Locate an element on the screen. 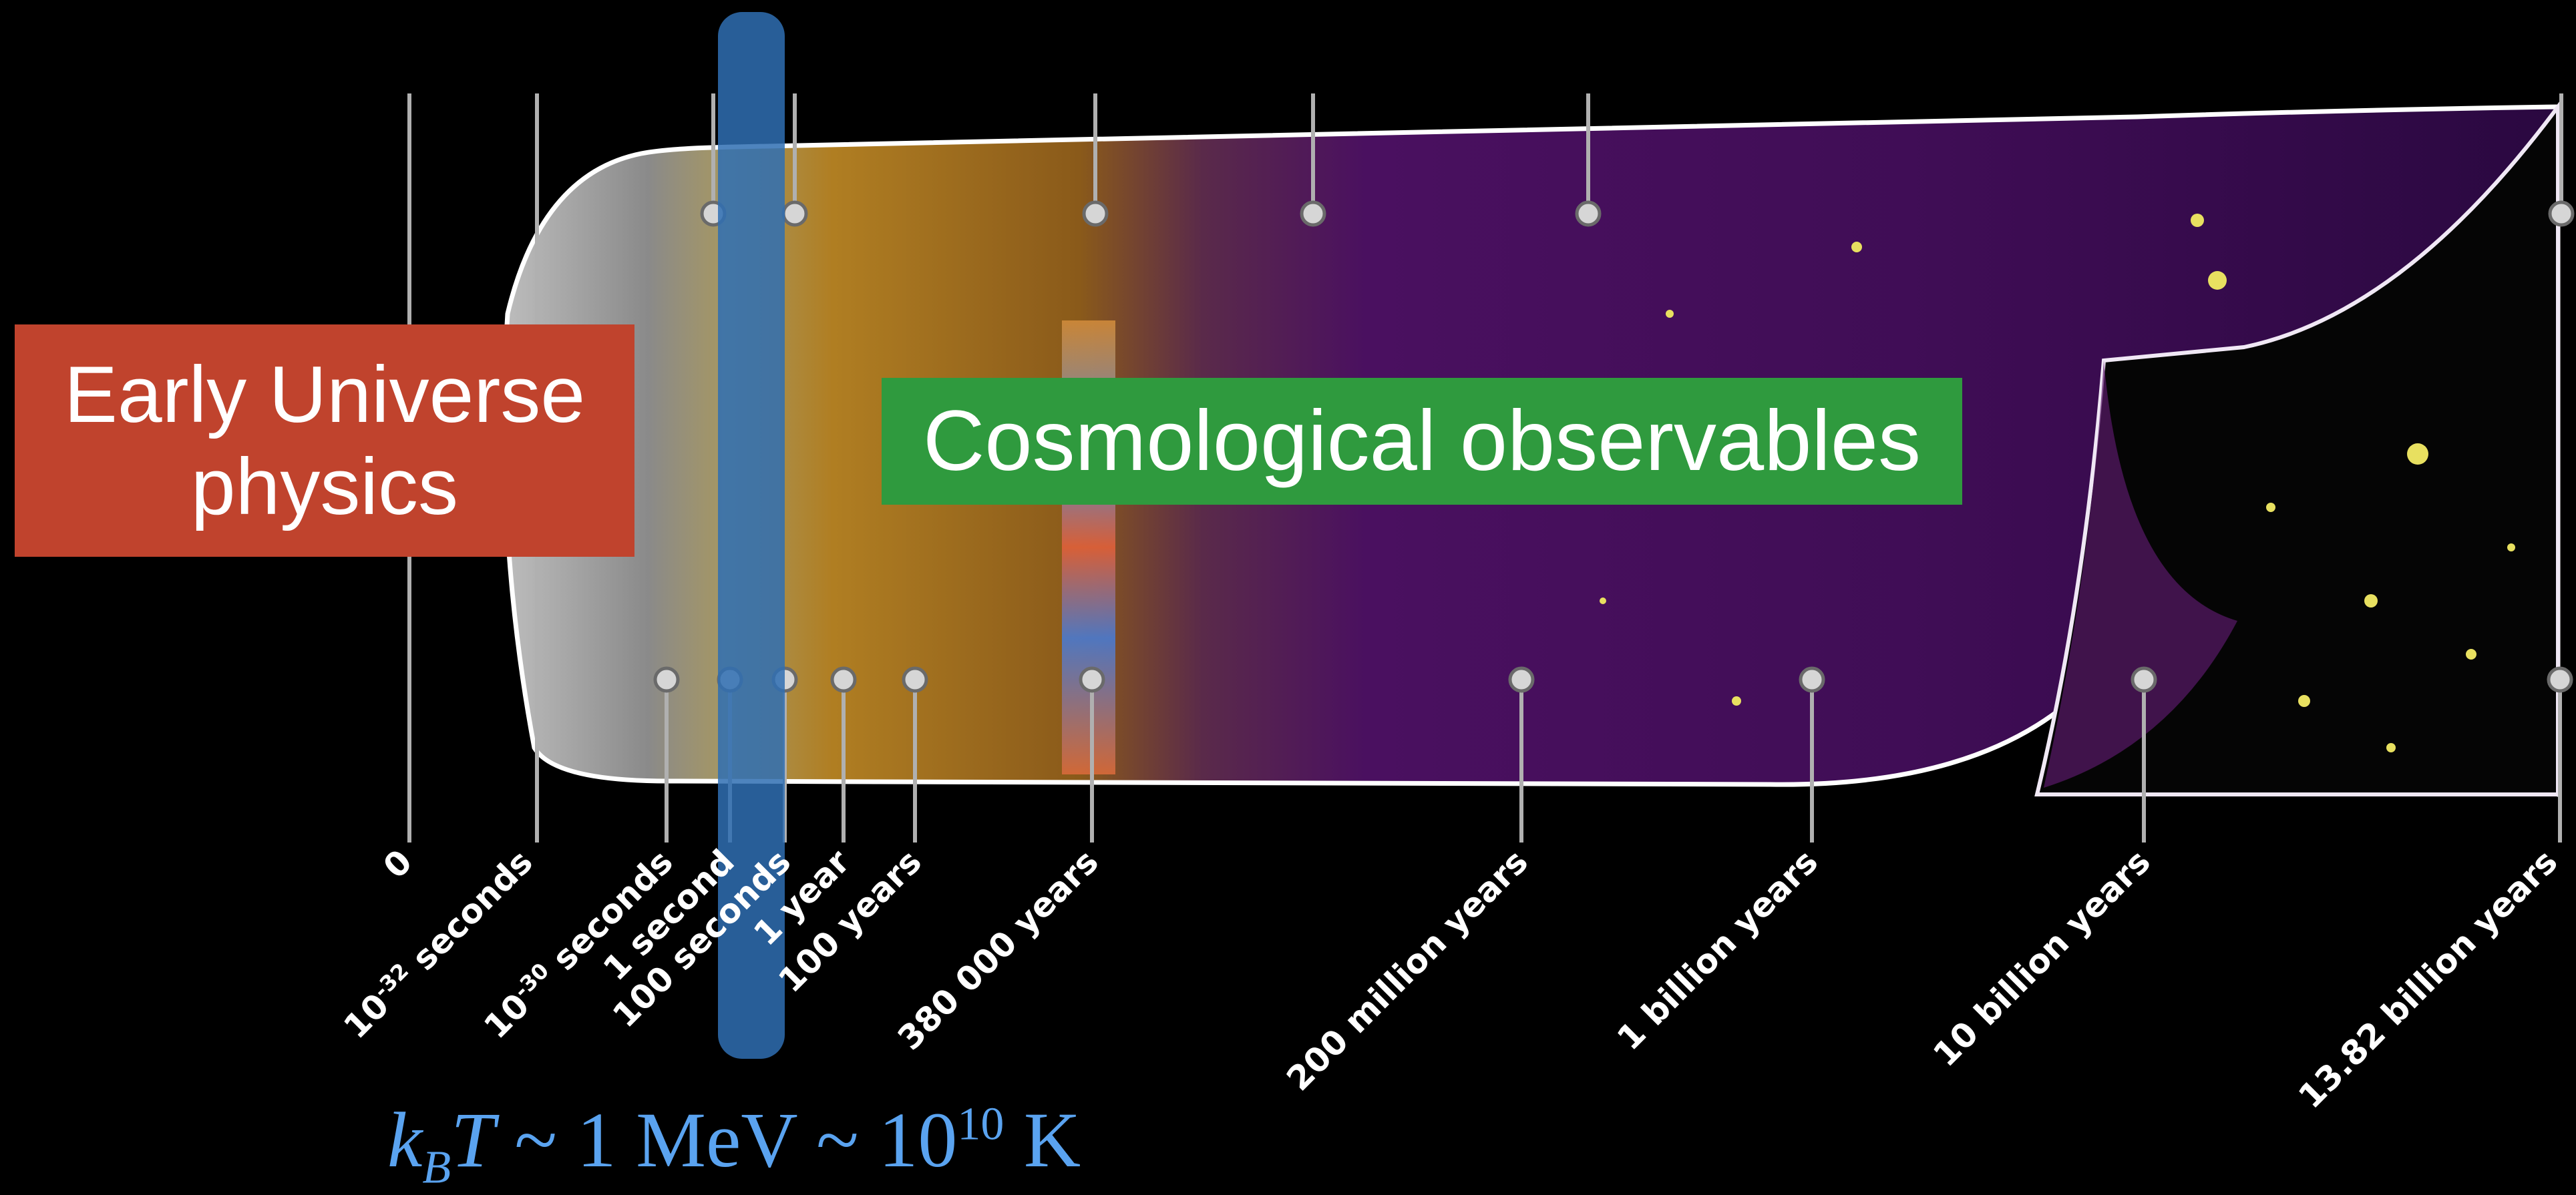 The image size is (2576, 1195). early-universe-line1: Early Universe is located at coordinates (324, 394).